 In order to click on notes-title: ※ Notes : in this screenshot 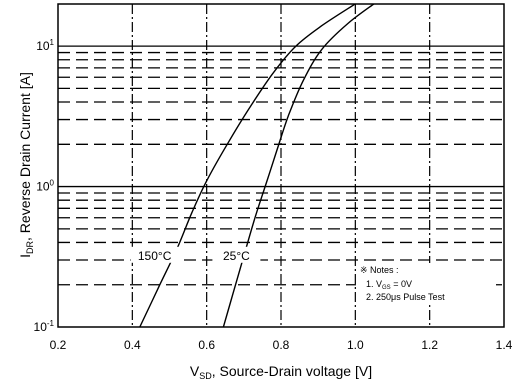, I will do `click(379, 270)`.